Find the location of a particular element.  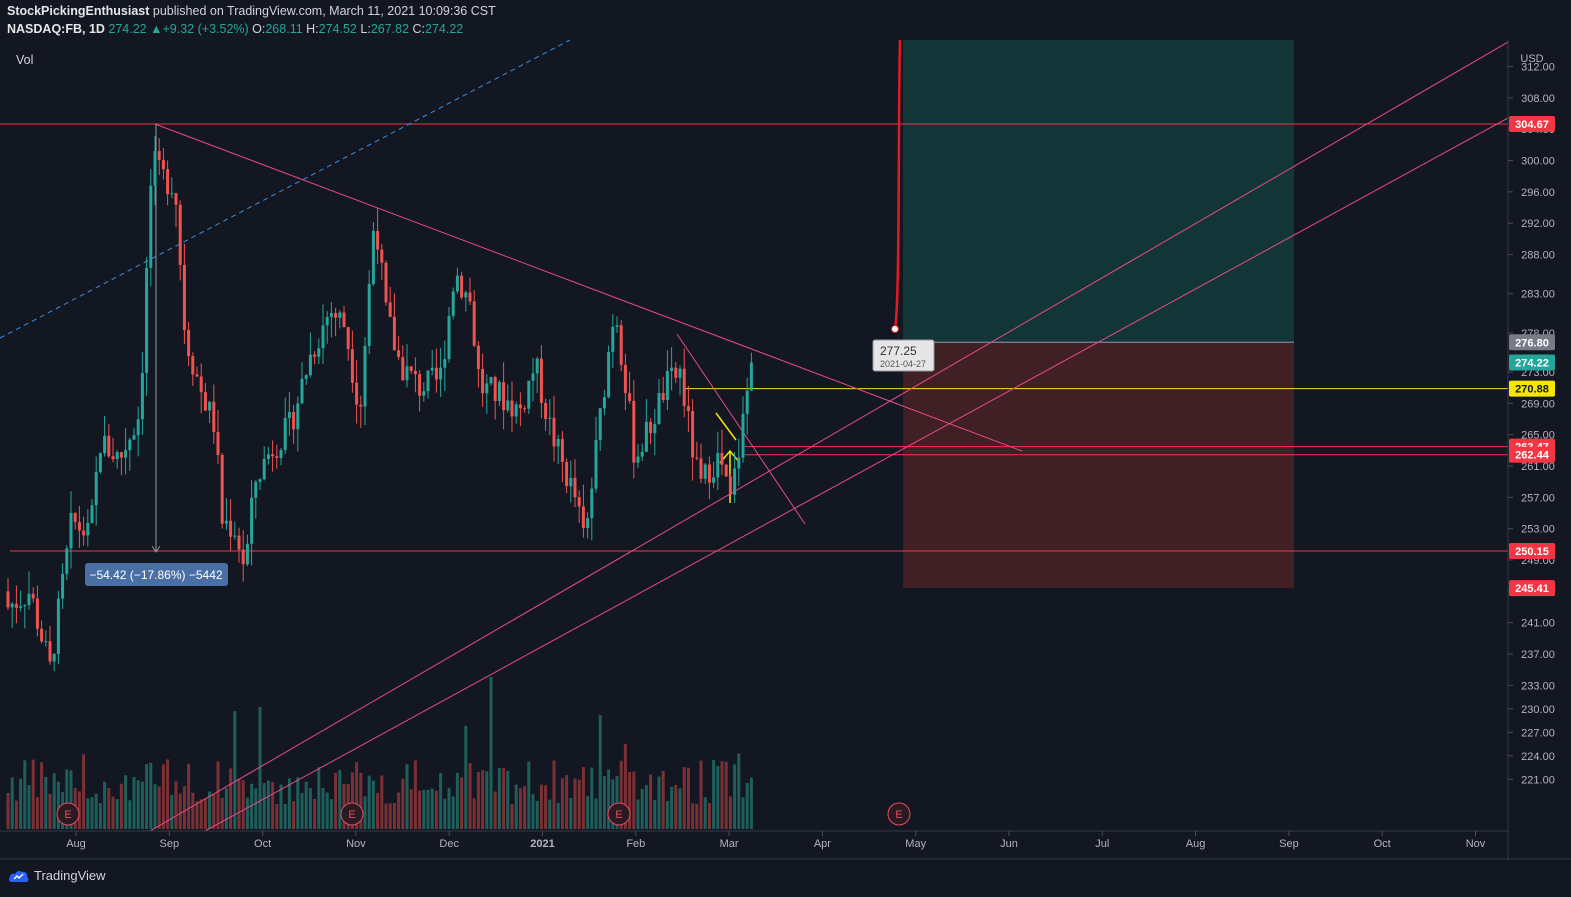

projection-label: 277.25 2021-04-27 is located at coordinates (903, 355).